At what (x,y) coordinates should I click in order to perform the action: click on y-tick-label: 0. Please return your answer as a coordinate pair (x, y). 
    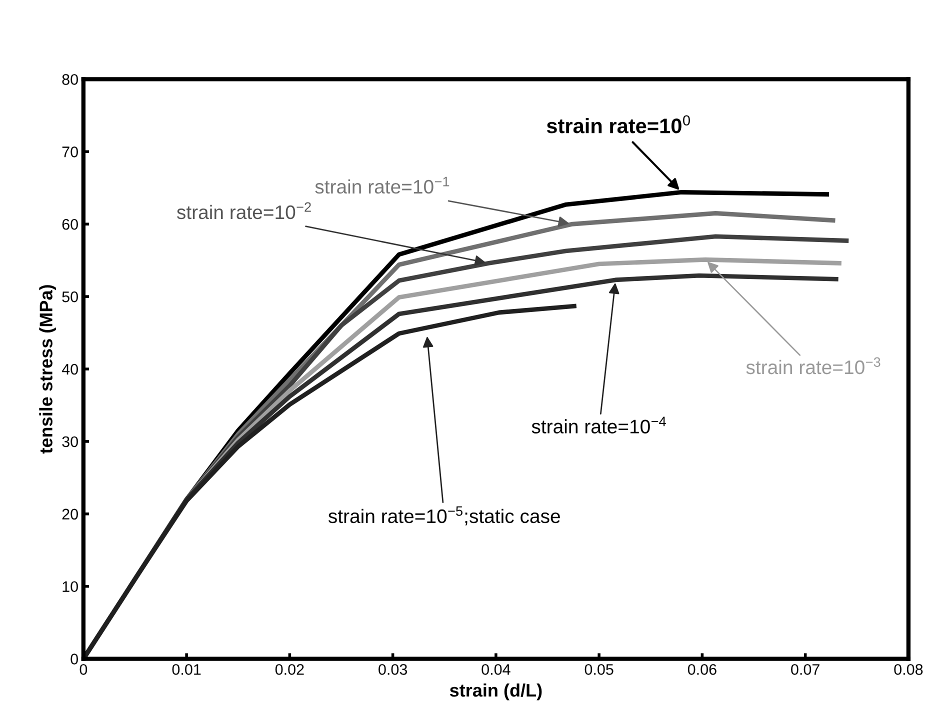
    Looking at the image, I should click on (74, 659).